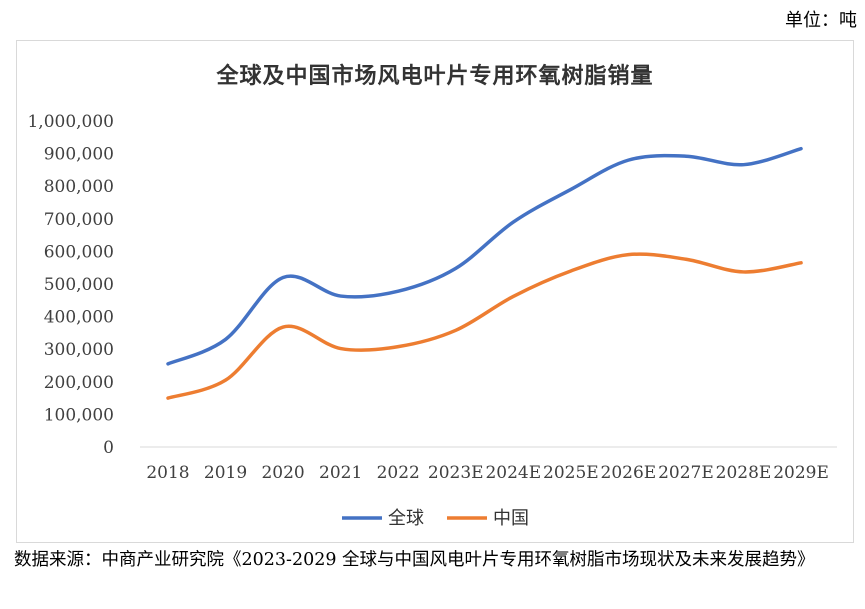  What do you see at coordinates (398, 473) in the screenshot?
I see `x-tick-label: 2022` at bounding box center [398, 473].